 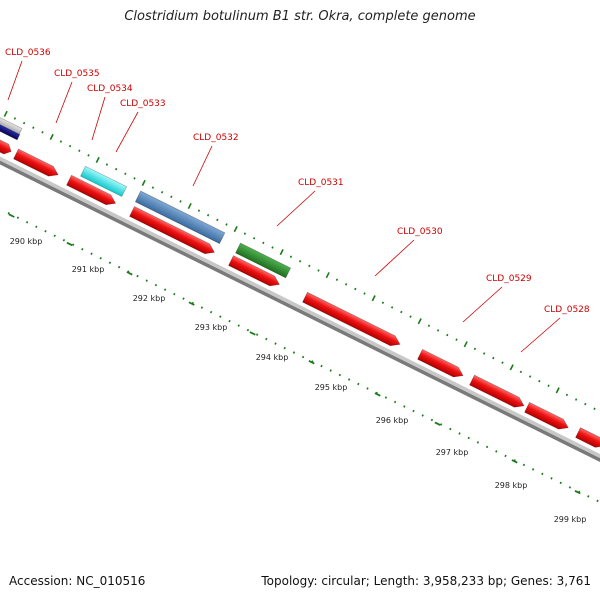 What do you see at coordinates (509, 279) in the screenshot?
I see `gene-label-text: CLD_0529` at bounding box center [509, 279].